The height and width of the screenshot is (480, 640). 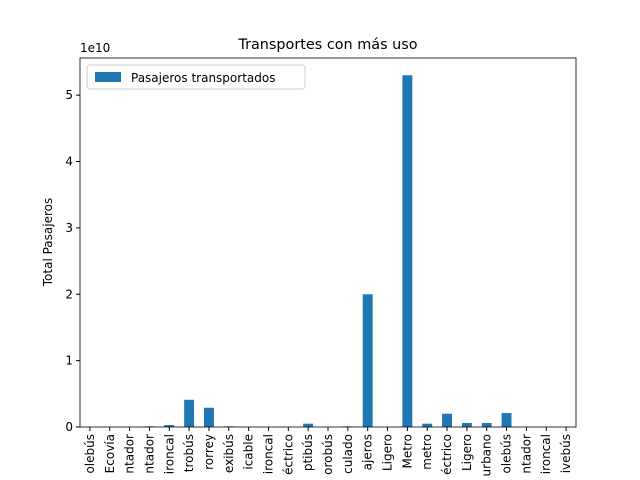 What do you see at coordinates (327, 45) in the screenshot?
I see `chart-title: Transportes con más uso` at bounding box center [327, 45].